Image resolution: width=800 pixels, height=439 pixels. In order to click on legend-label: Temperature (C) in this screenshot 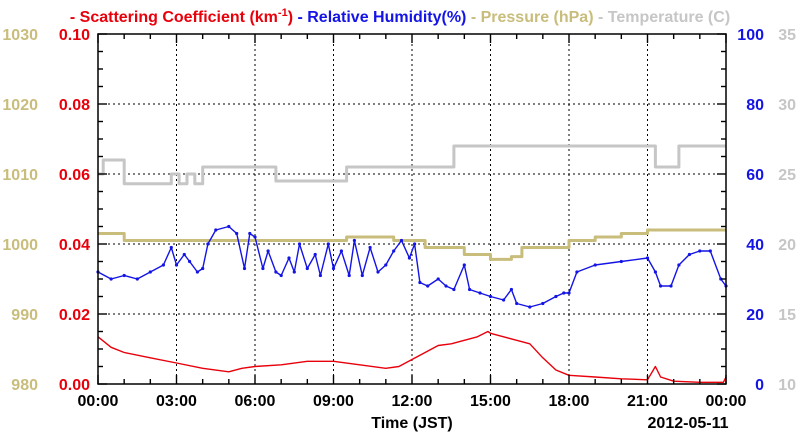, I will do `click(669, 17)`.